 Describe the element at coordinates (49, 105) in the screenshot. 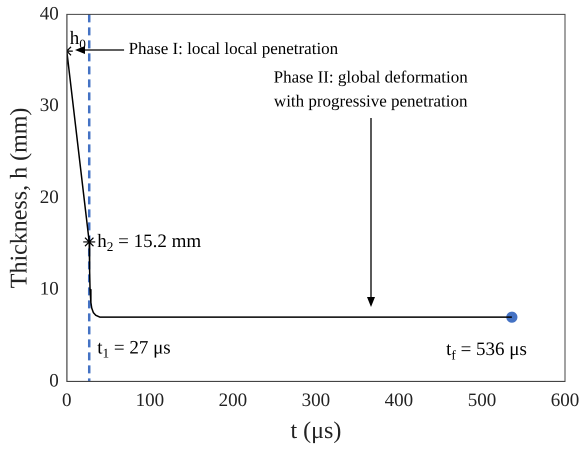

I see `y-tick-label: 30` at that location.